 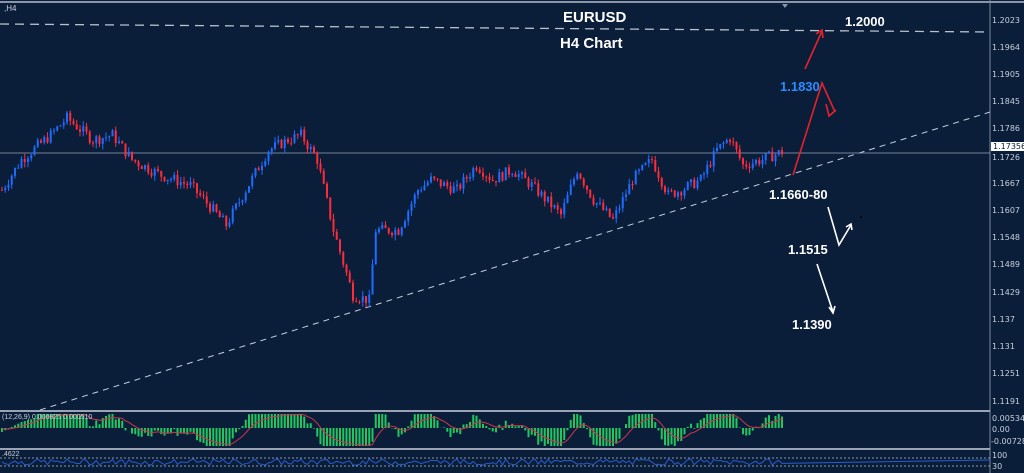 What do you see at coordinates (798, 194) in the screenshot?
I see `annotation-1.1660-80: 1.1660-80` at bounding box center [798, 194].